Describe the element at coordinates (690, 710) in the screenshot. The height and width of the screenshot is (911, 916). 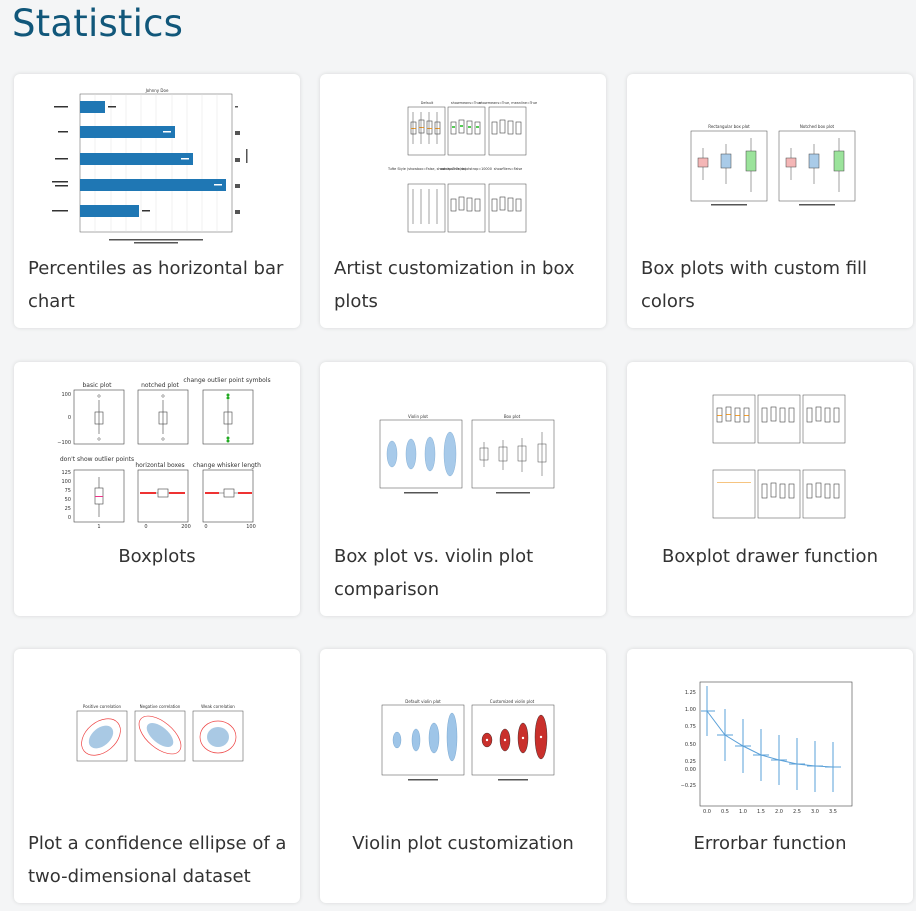
I see `y-tick: 1.00` at that location.